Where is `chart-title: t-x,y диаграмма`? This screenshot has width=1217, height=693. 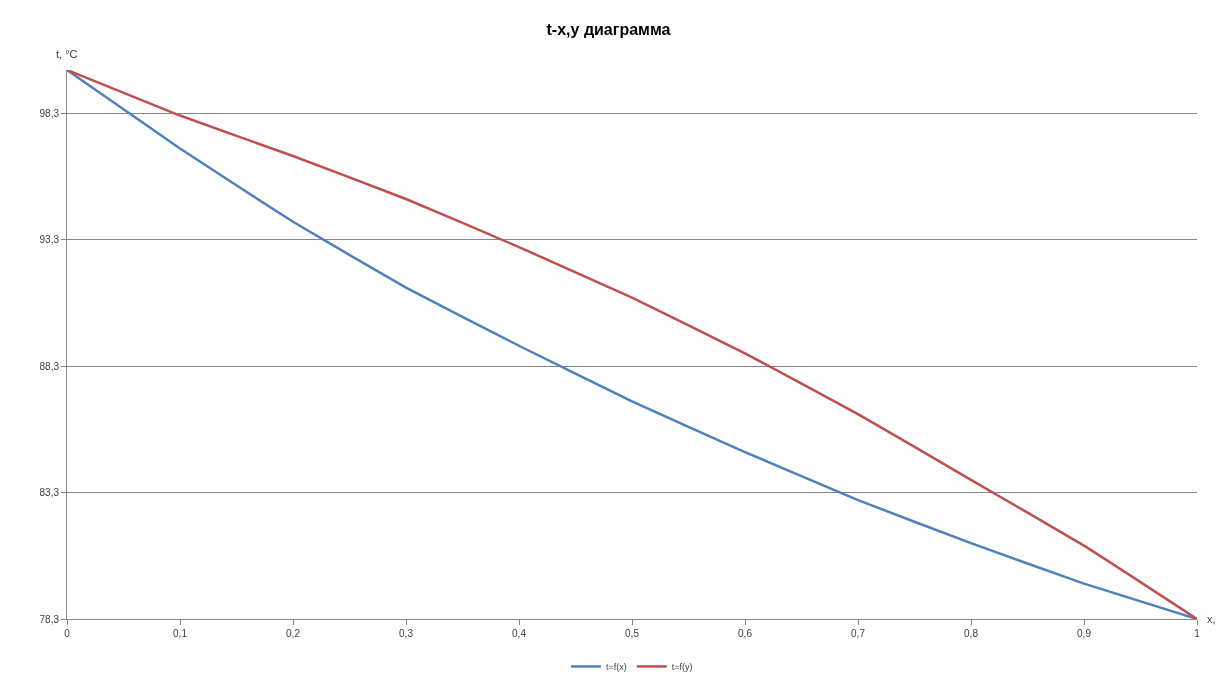
chart-title: t-x,y диаграмма is located at coordinates (608, 30).